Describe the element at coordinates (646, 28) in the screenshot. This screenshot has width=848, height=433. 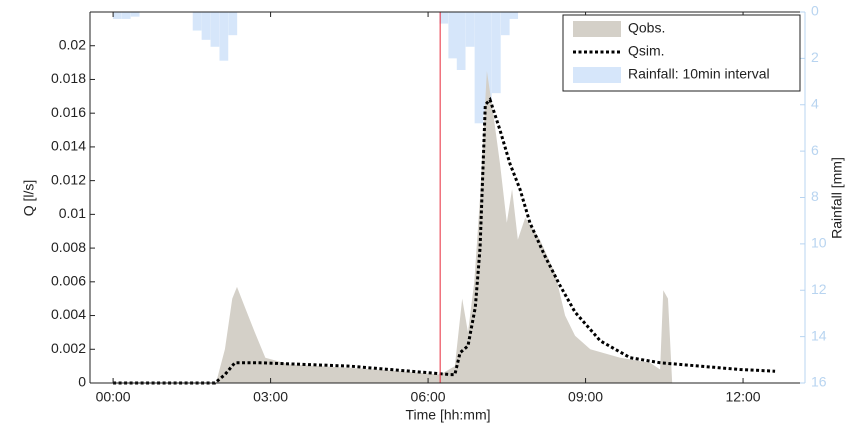
I see `legend-label: Qobs.` at that location.